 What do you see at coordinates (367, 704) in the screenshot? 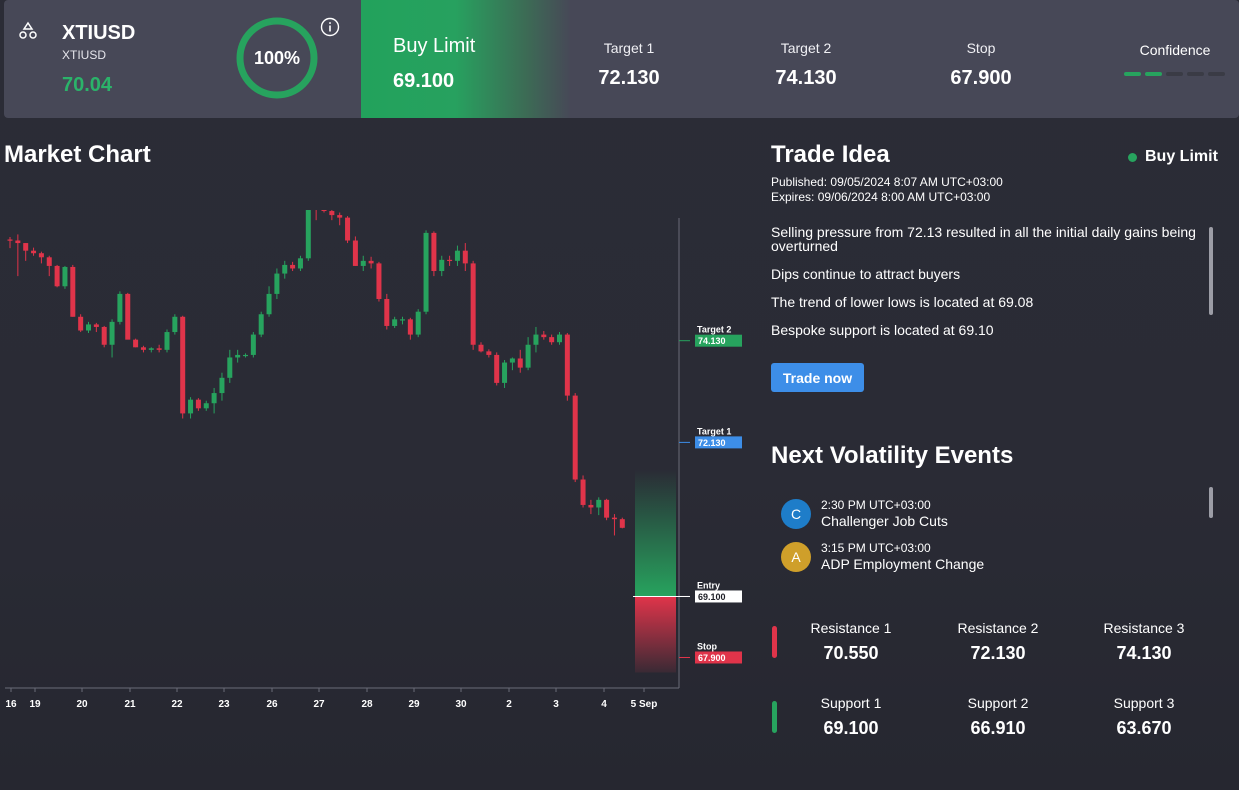
I see `x-tick-label: 28` at bounding box center [367, 704].